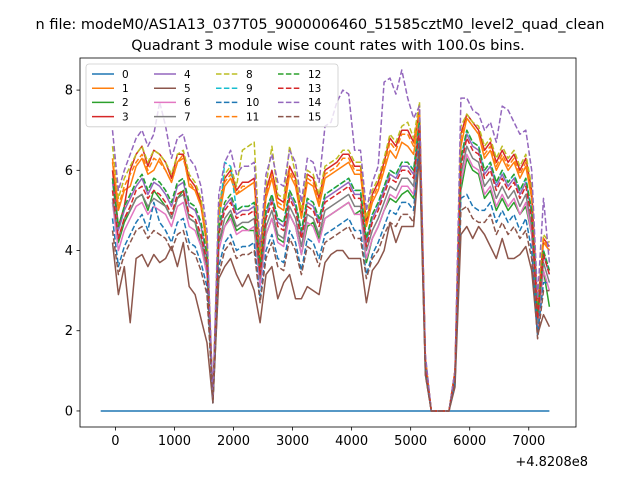 This screenshot has height=480, width=640. Describe the element at coordinates (187, 89) in the screenshot. I see `legend-label-5: 5` at that location.